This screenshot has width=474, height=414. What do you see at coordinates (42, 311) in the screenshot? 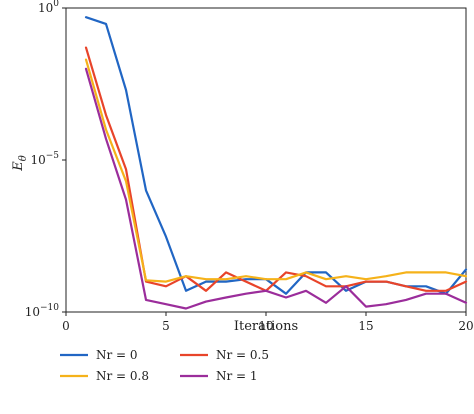
I see `y-tick-label: 10⁻¹⁰` at bounding box center [42, 311].